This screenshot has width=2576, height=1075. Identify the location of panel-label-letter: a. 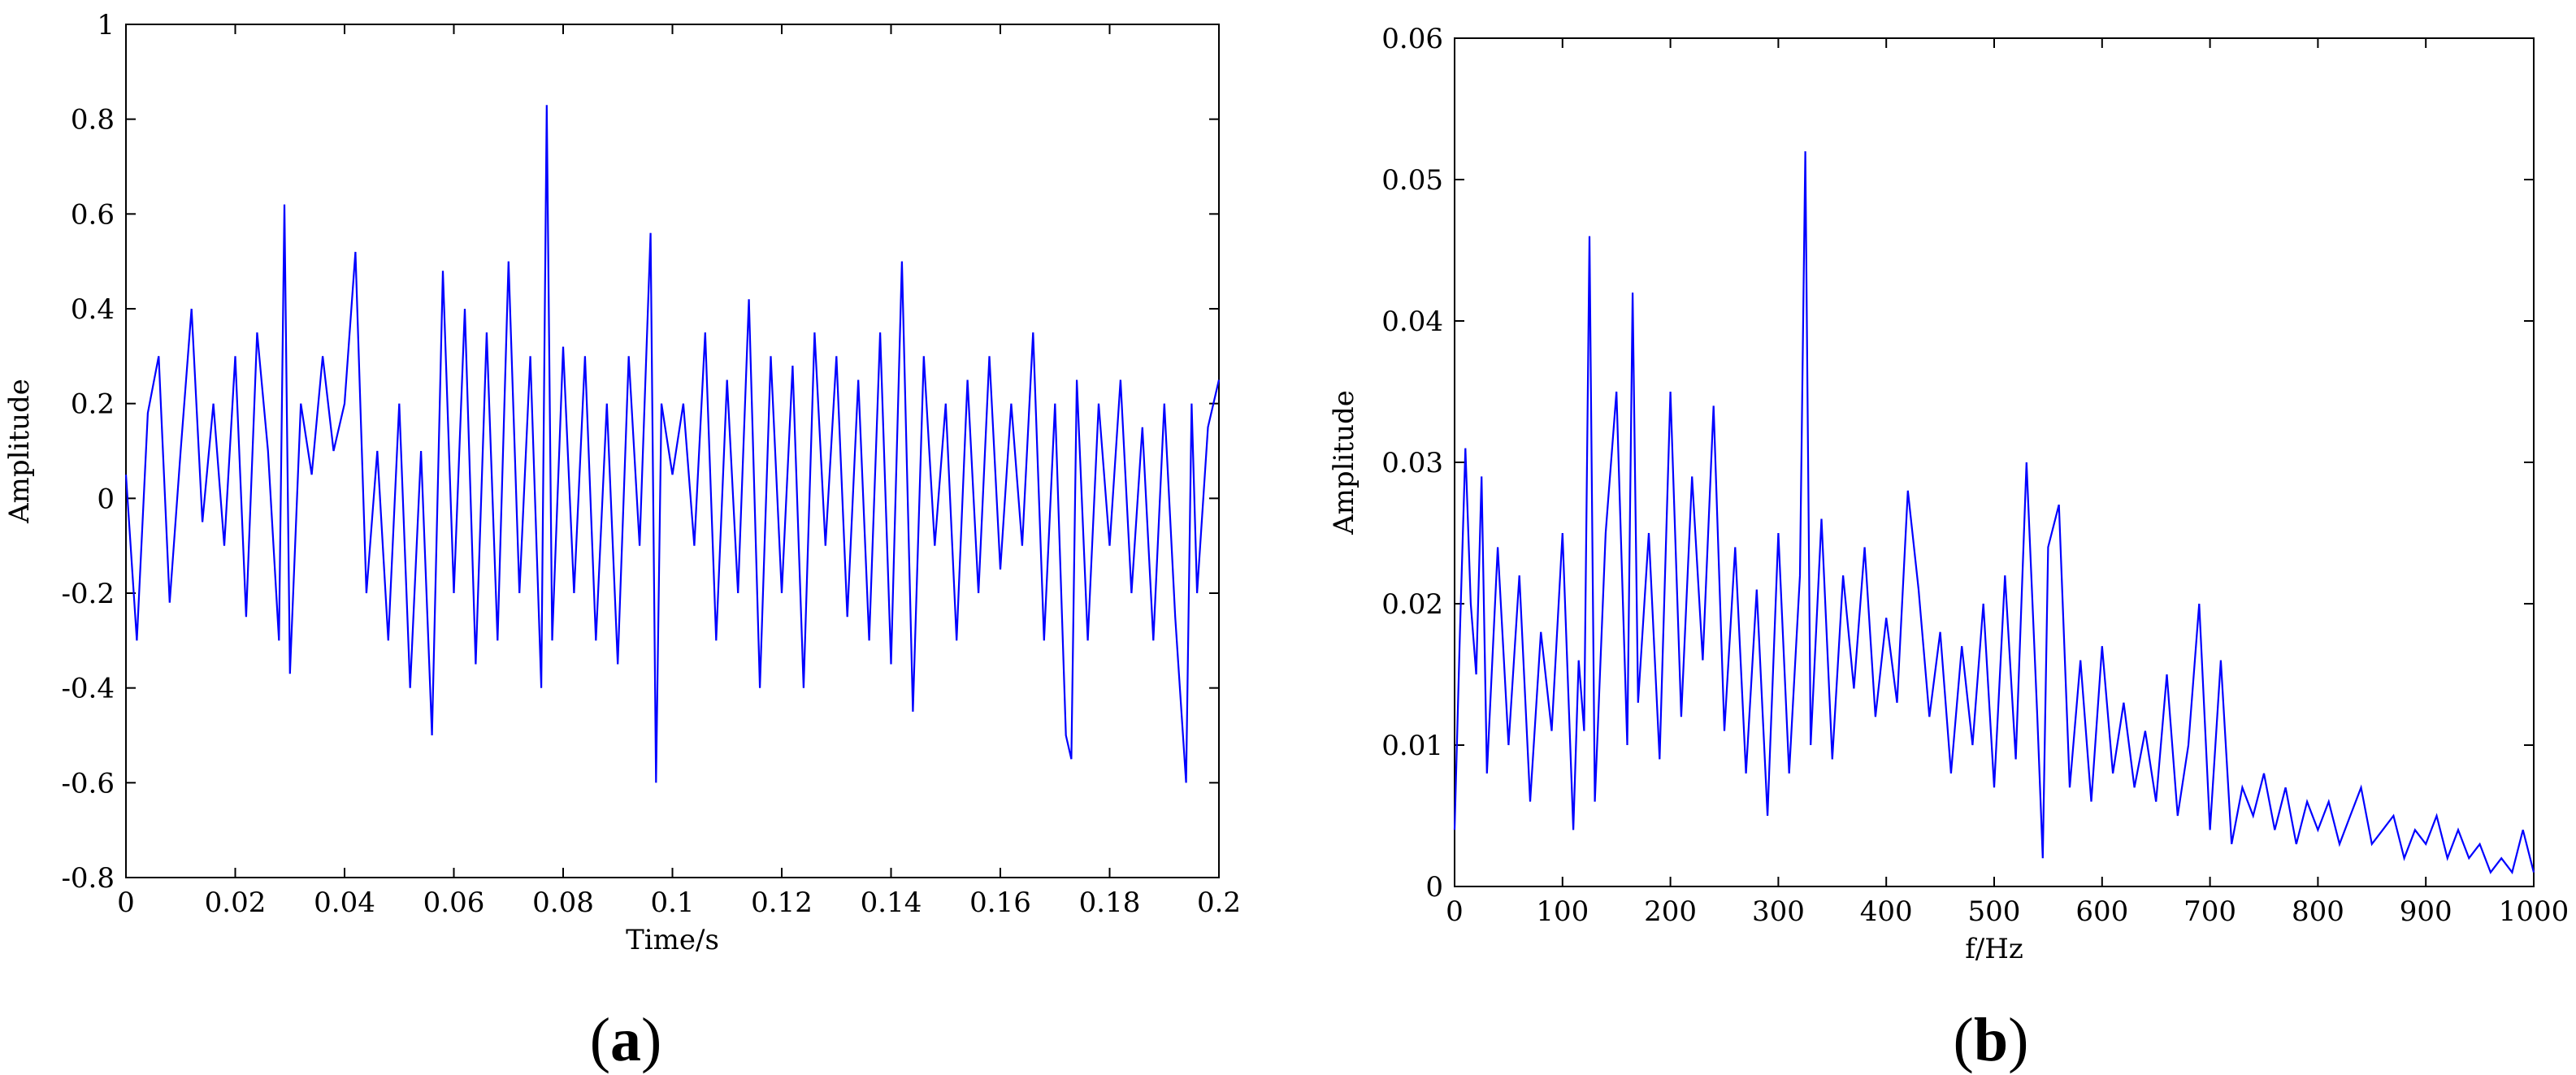
(625, 1040).